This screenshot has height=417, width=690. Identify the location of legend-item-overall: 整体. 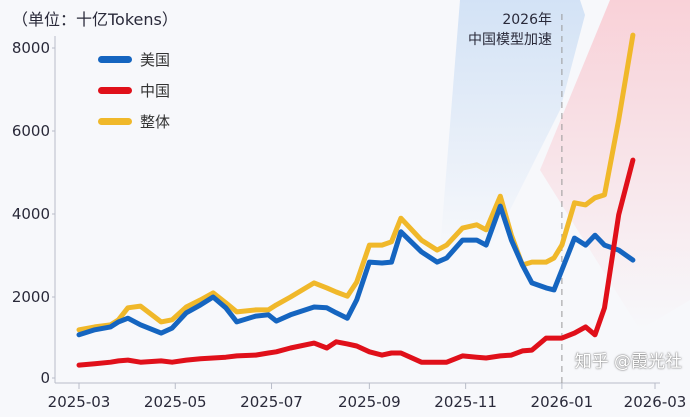
(134, 121).